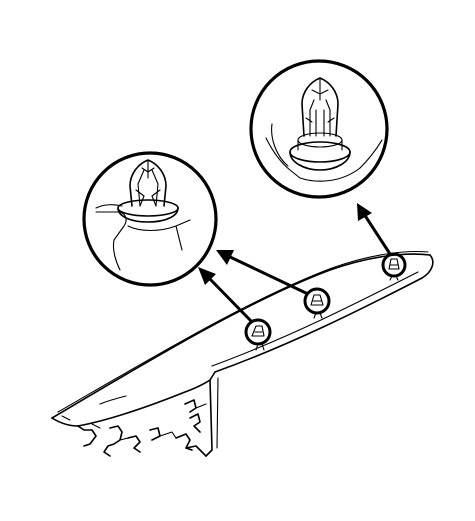  What do you see at coordinates (319, 129) in the screenshot?
I see `callout-right` at bounding box center [319, 129].